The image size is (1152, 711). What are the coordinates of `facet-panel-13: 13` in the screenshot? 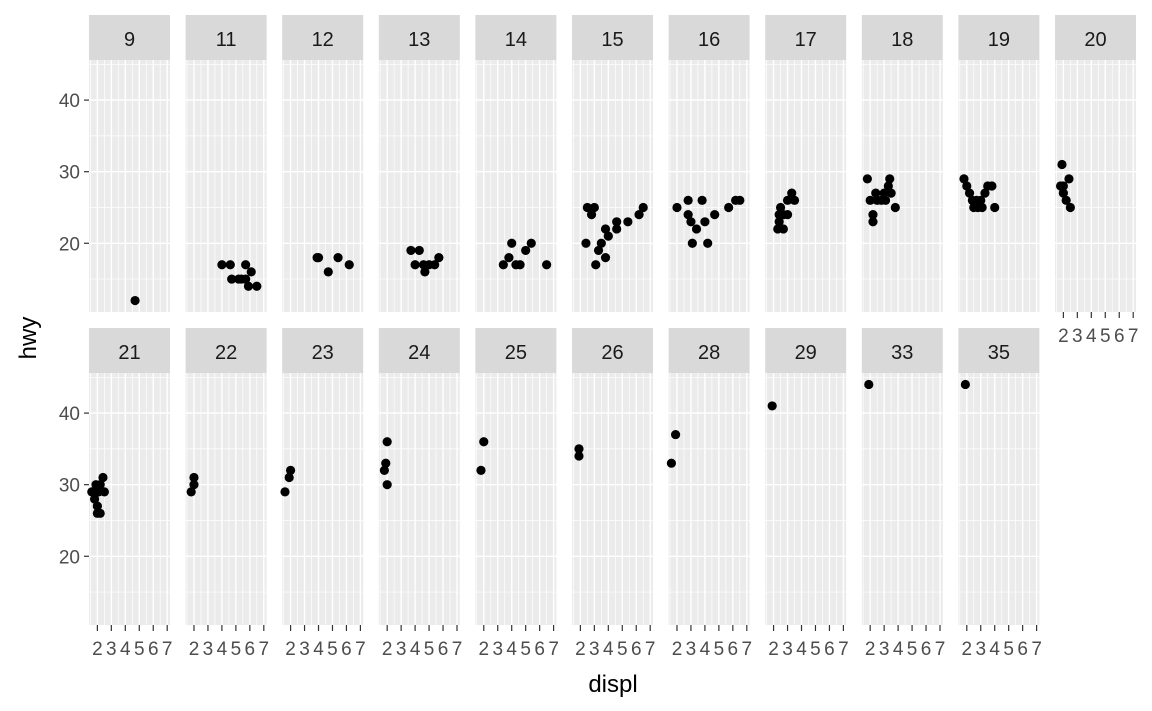 It's located at (419, 163).